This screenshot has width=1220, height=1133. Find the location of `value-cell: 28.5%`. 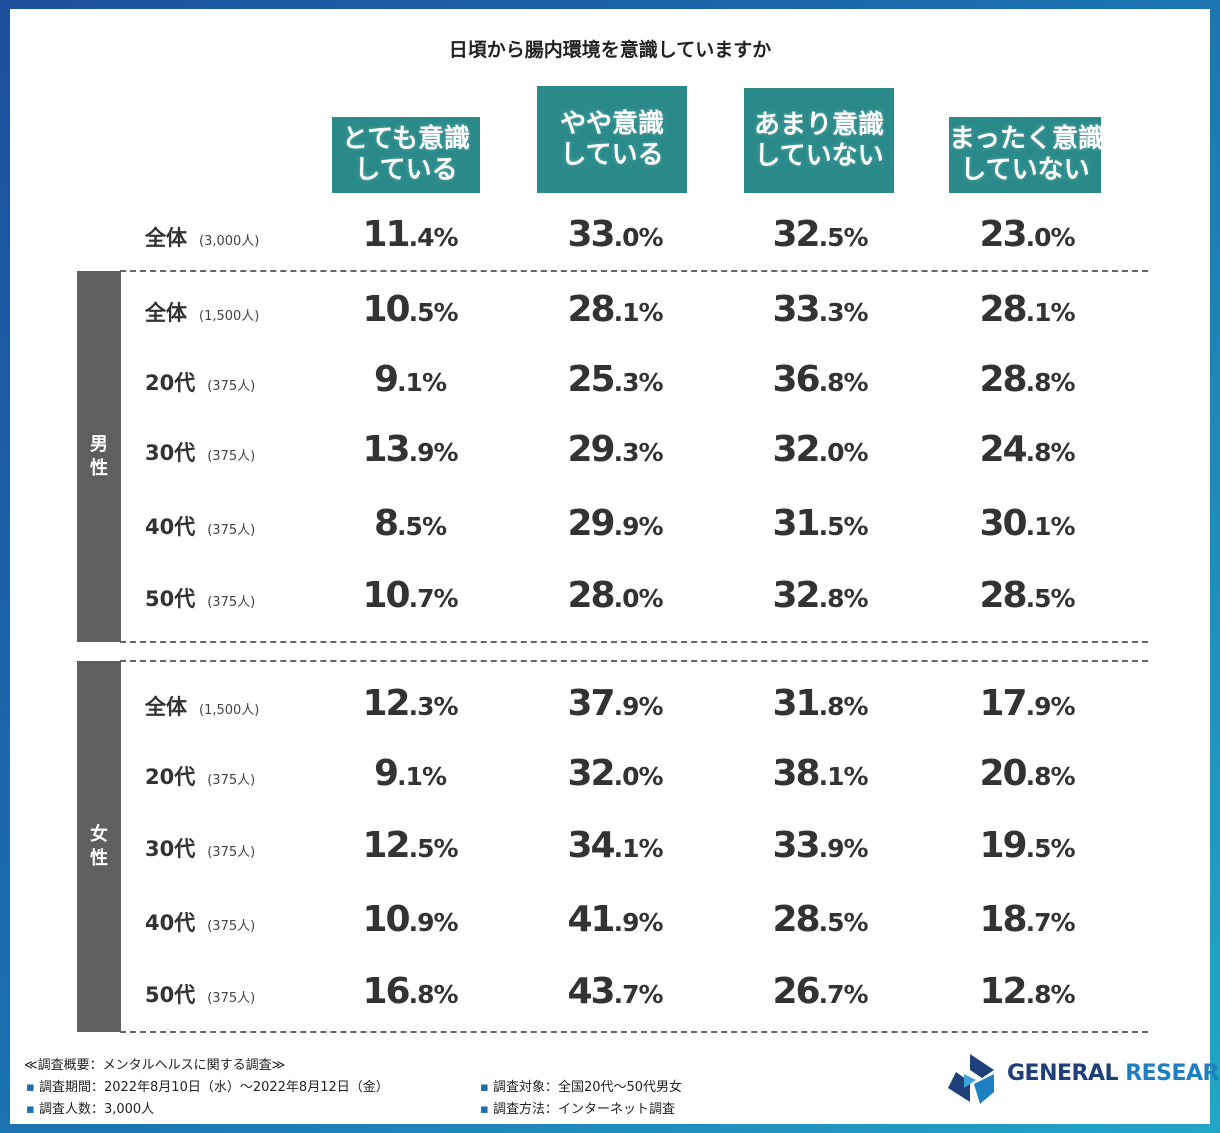

value-cell: 28.5% is located at coordinates (1027, 595).